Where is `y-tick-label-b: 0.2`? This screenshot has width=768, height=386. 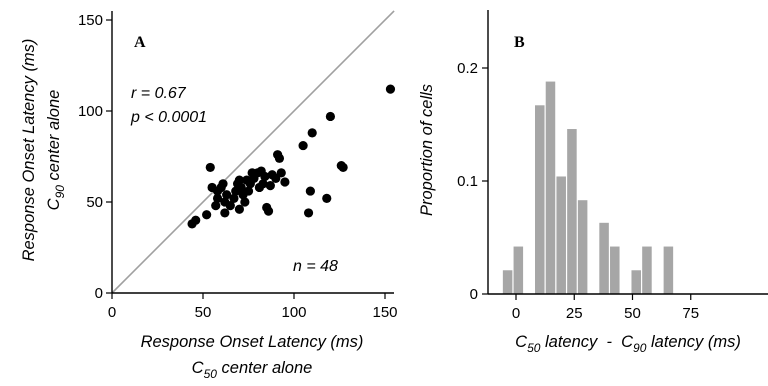
y-tick-label-b: 0.2 is located at coordinates (467, 68).